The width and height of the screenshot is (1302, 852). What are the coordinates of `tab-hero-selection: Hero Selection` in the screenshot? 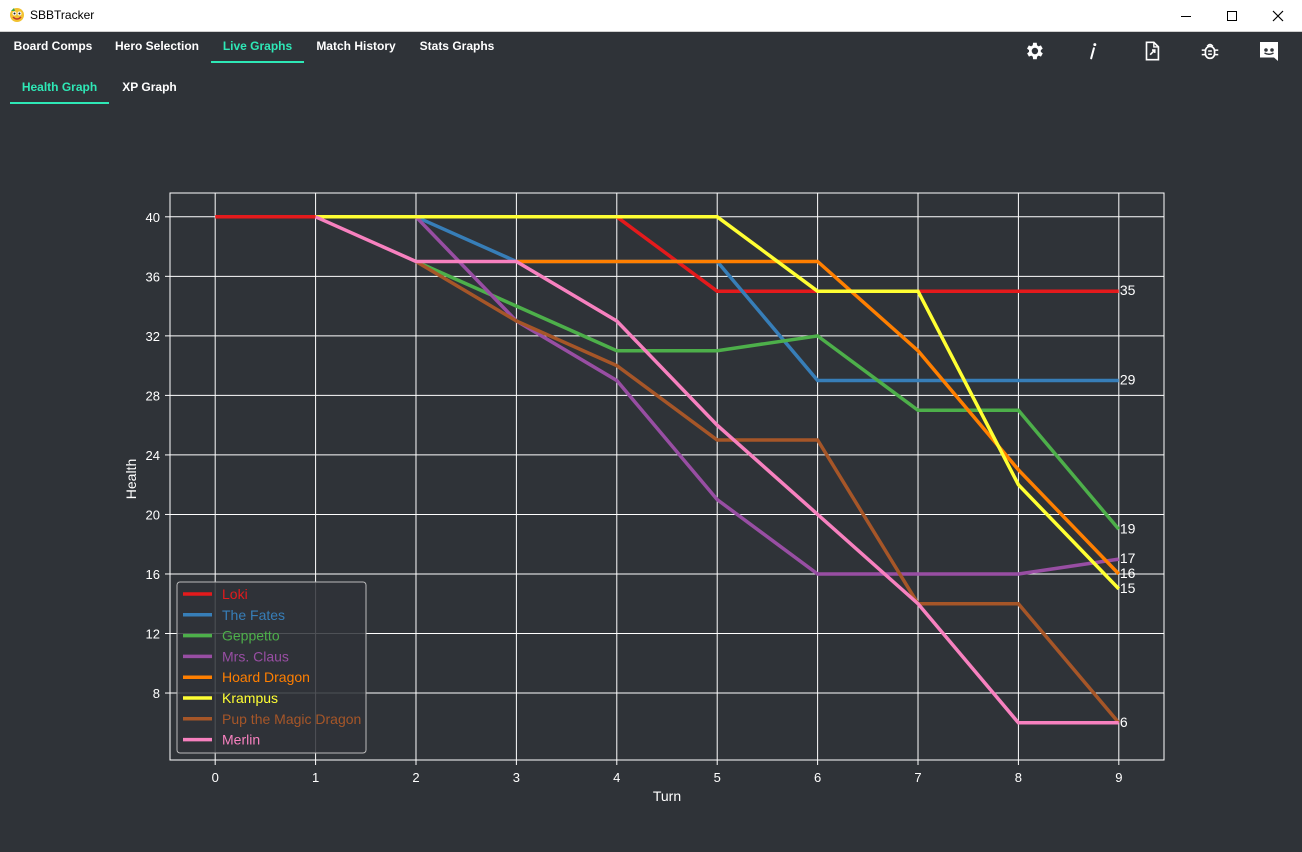 It's located at (157, 46).